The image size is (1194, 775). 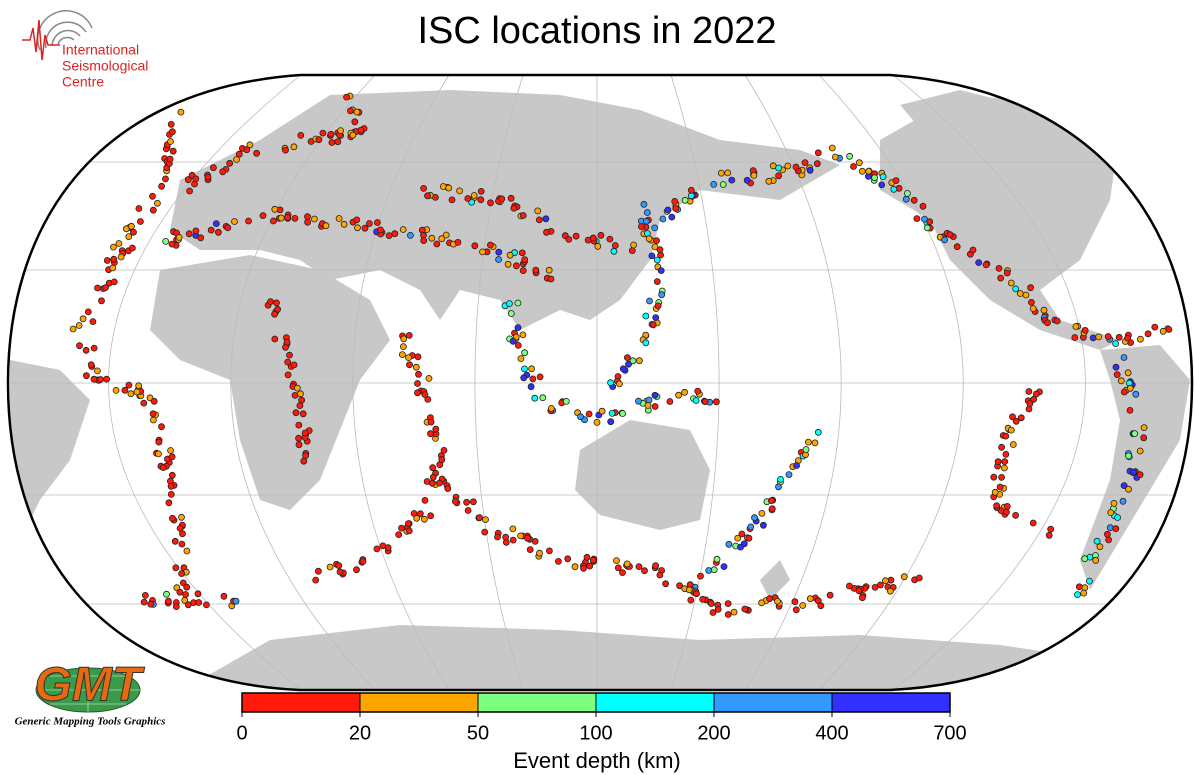 I want to click on meridian, so click(x=401, y=382).